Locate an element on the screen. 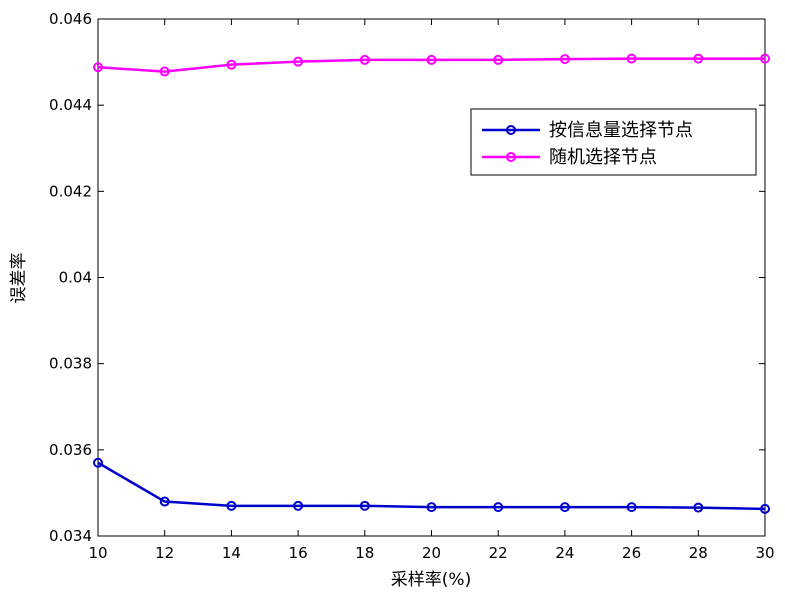 The height and width of the screenshot is (595, 785). y-axis-label: 误差率 is located at coordinates (19, 278).